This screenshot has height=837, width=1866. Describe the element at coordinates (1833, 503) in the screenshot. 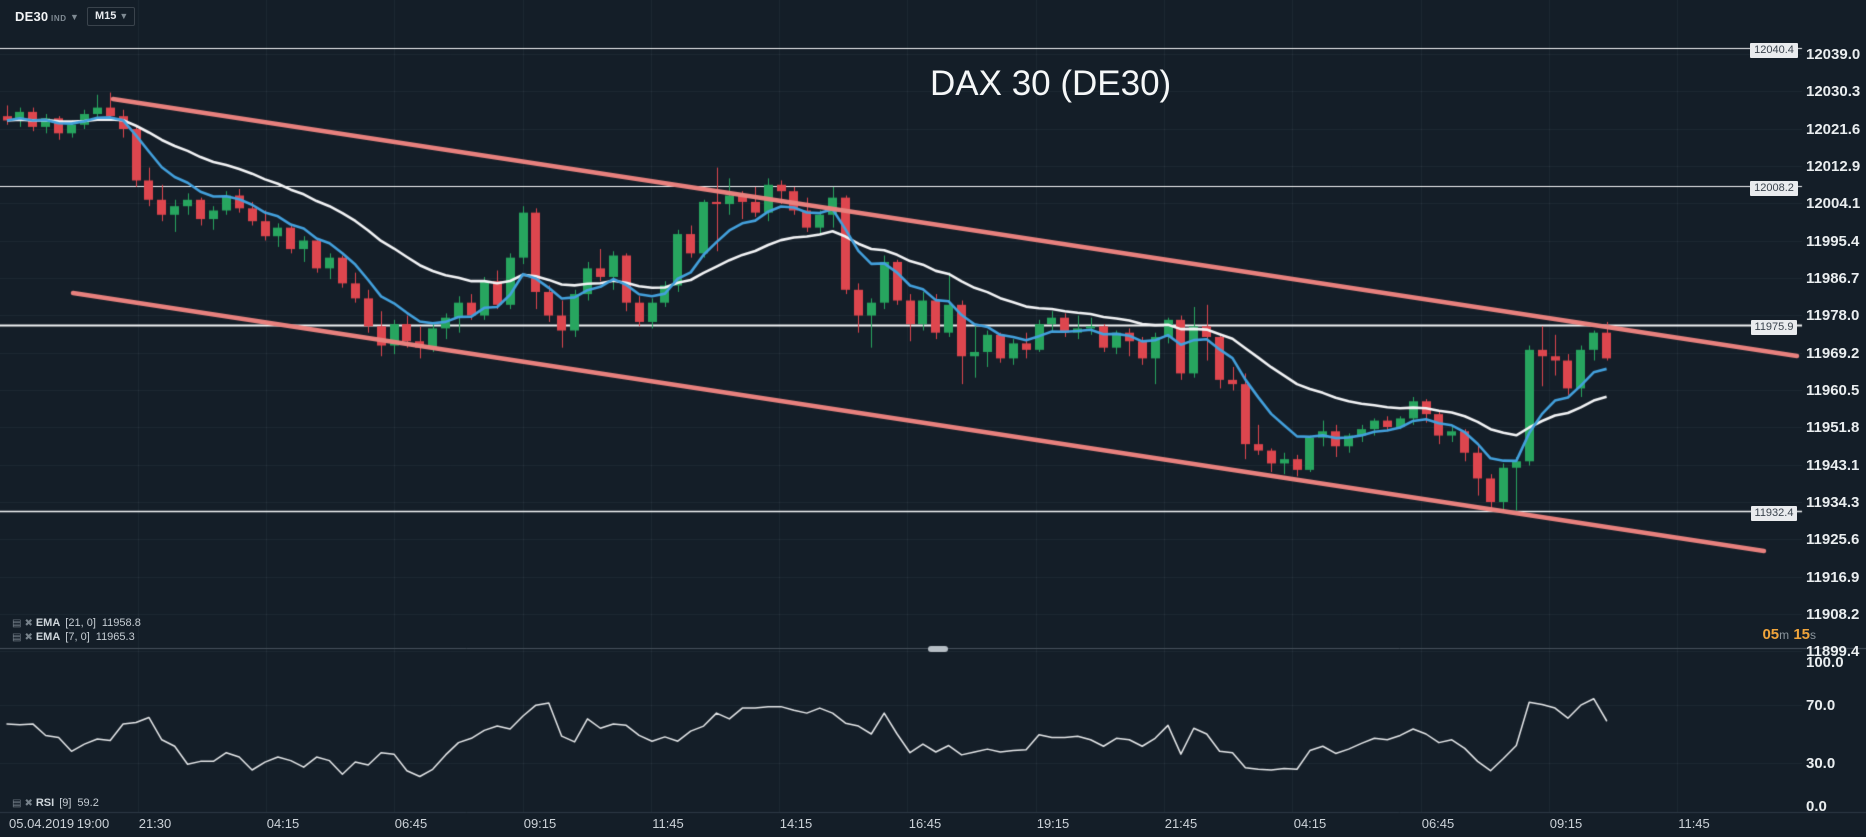

I see `price-tick-label: 11934.3` at that location.